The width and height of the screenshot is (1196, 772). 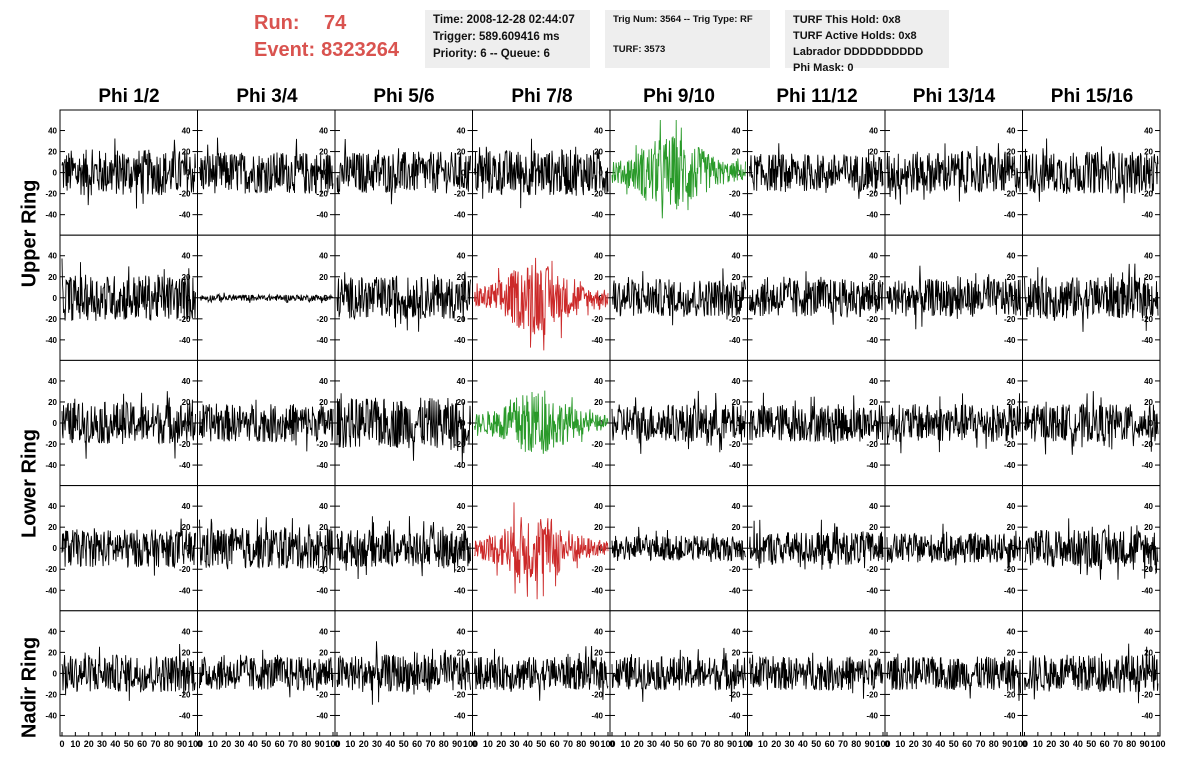 What do you see at coordinates (51, 694) in the screenshot?
I see `y-tick-label: -20` at bounding box center [51, 694].